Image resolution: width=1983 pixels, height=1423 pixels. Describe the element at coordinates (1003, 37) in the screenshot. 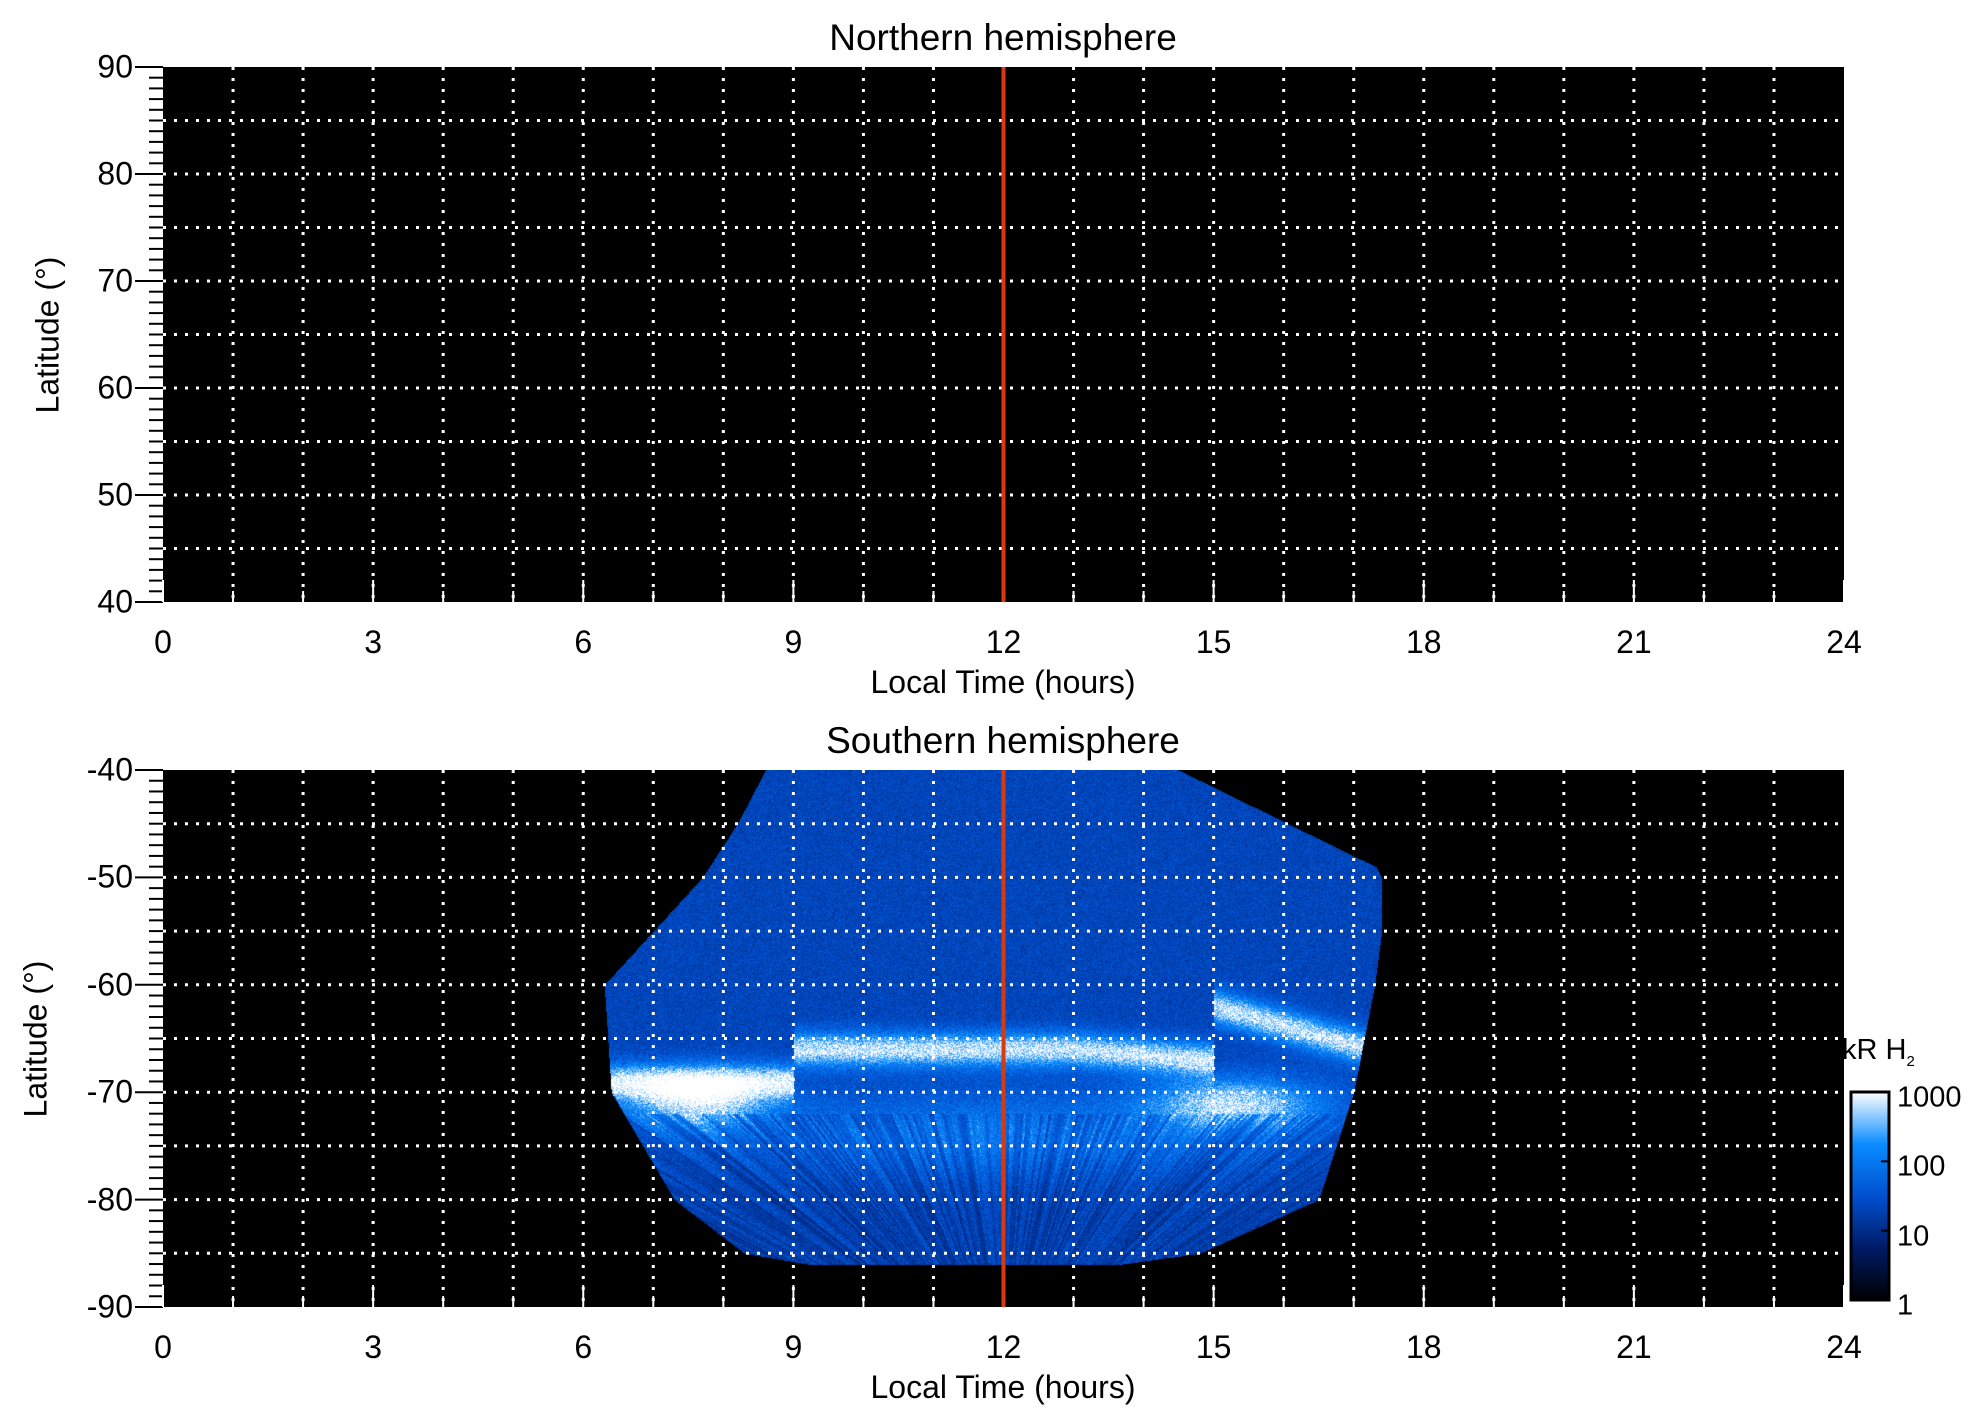

I see `panel-title: Northern hemisphere` at that location.